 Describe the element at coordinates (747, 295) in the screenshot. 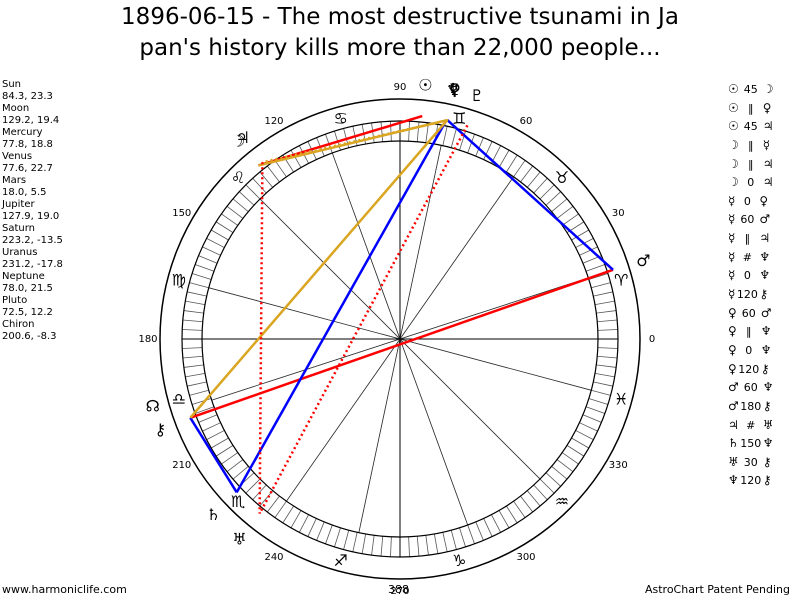

I see `aspect-angle: 120` at that location.